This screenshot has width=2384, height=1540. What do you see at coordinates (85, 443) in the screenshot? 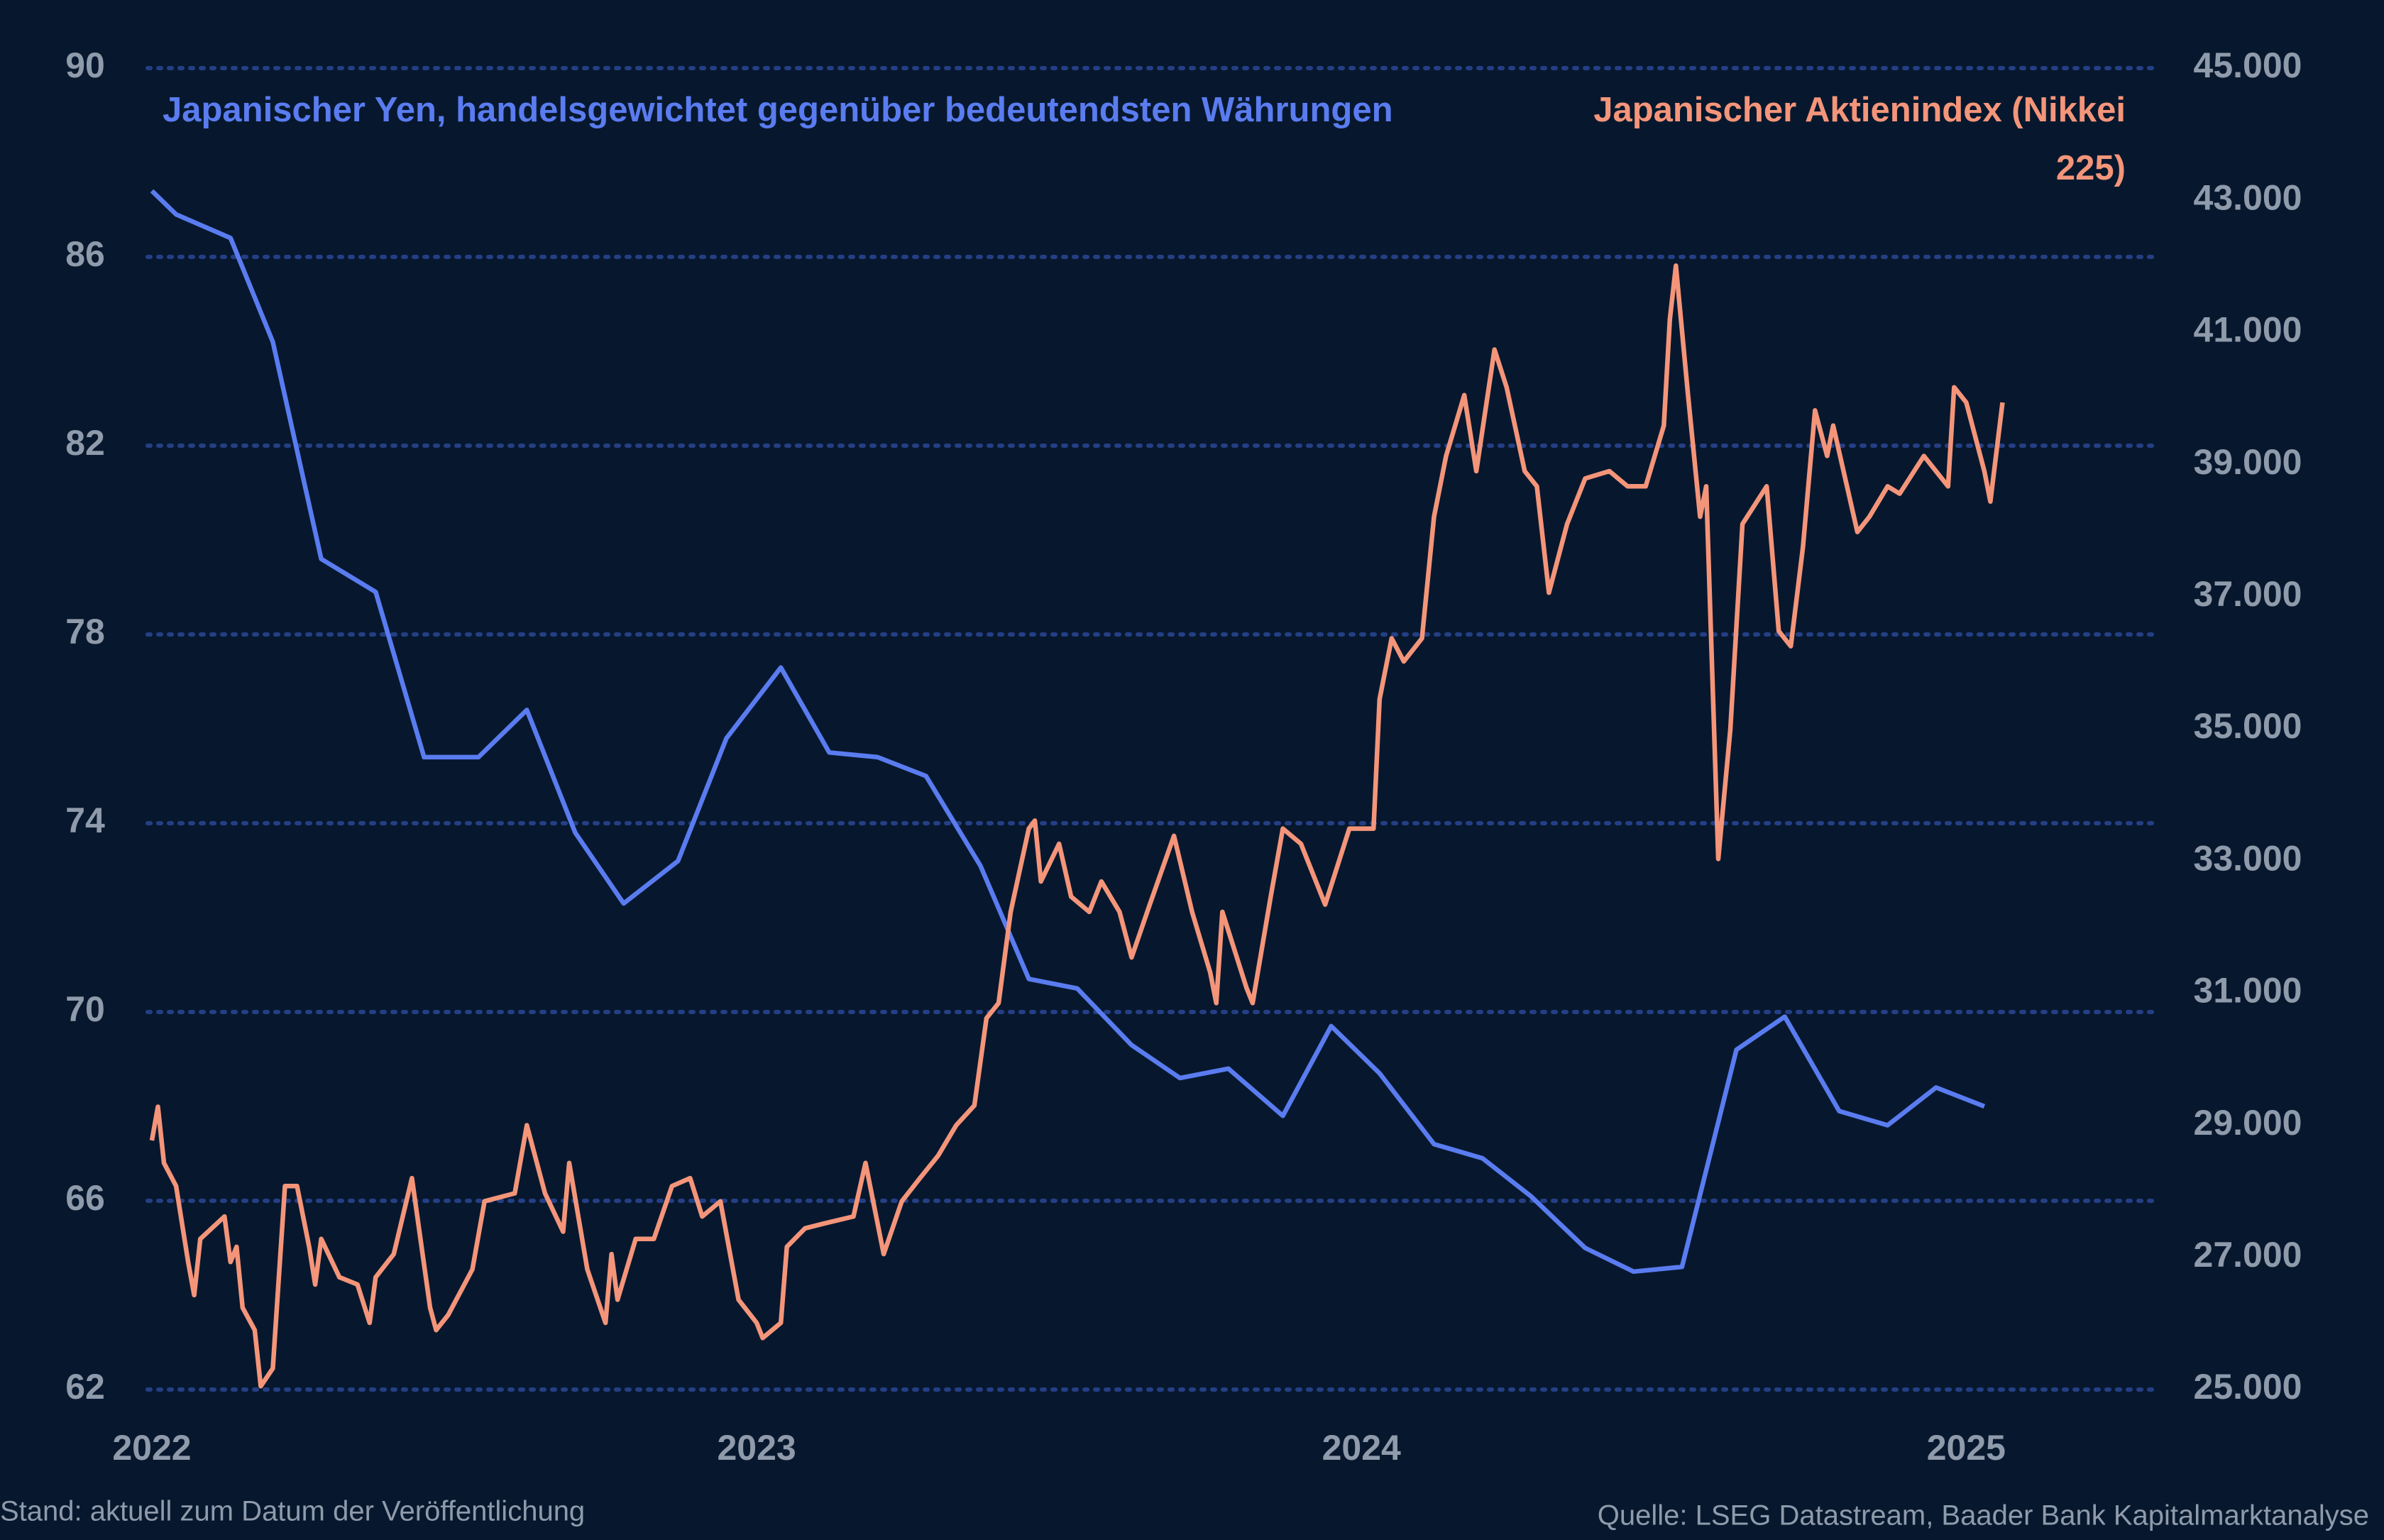
I see `y-tick-label: 82` at bounding box center [85, 443].